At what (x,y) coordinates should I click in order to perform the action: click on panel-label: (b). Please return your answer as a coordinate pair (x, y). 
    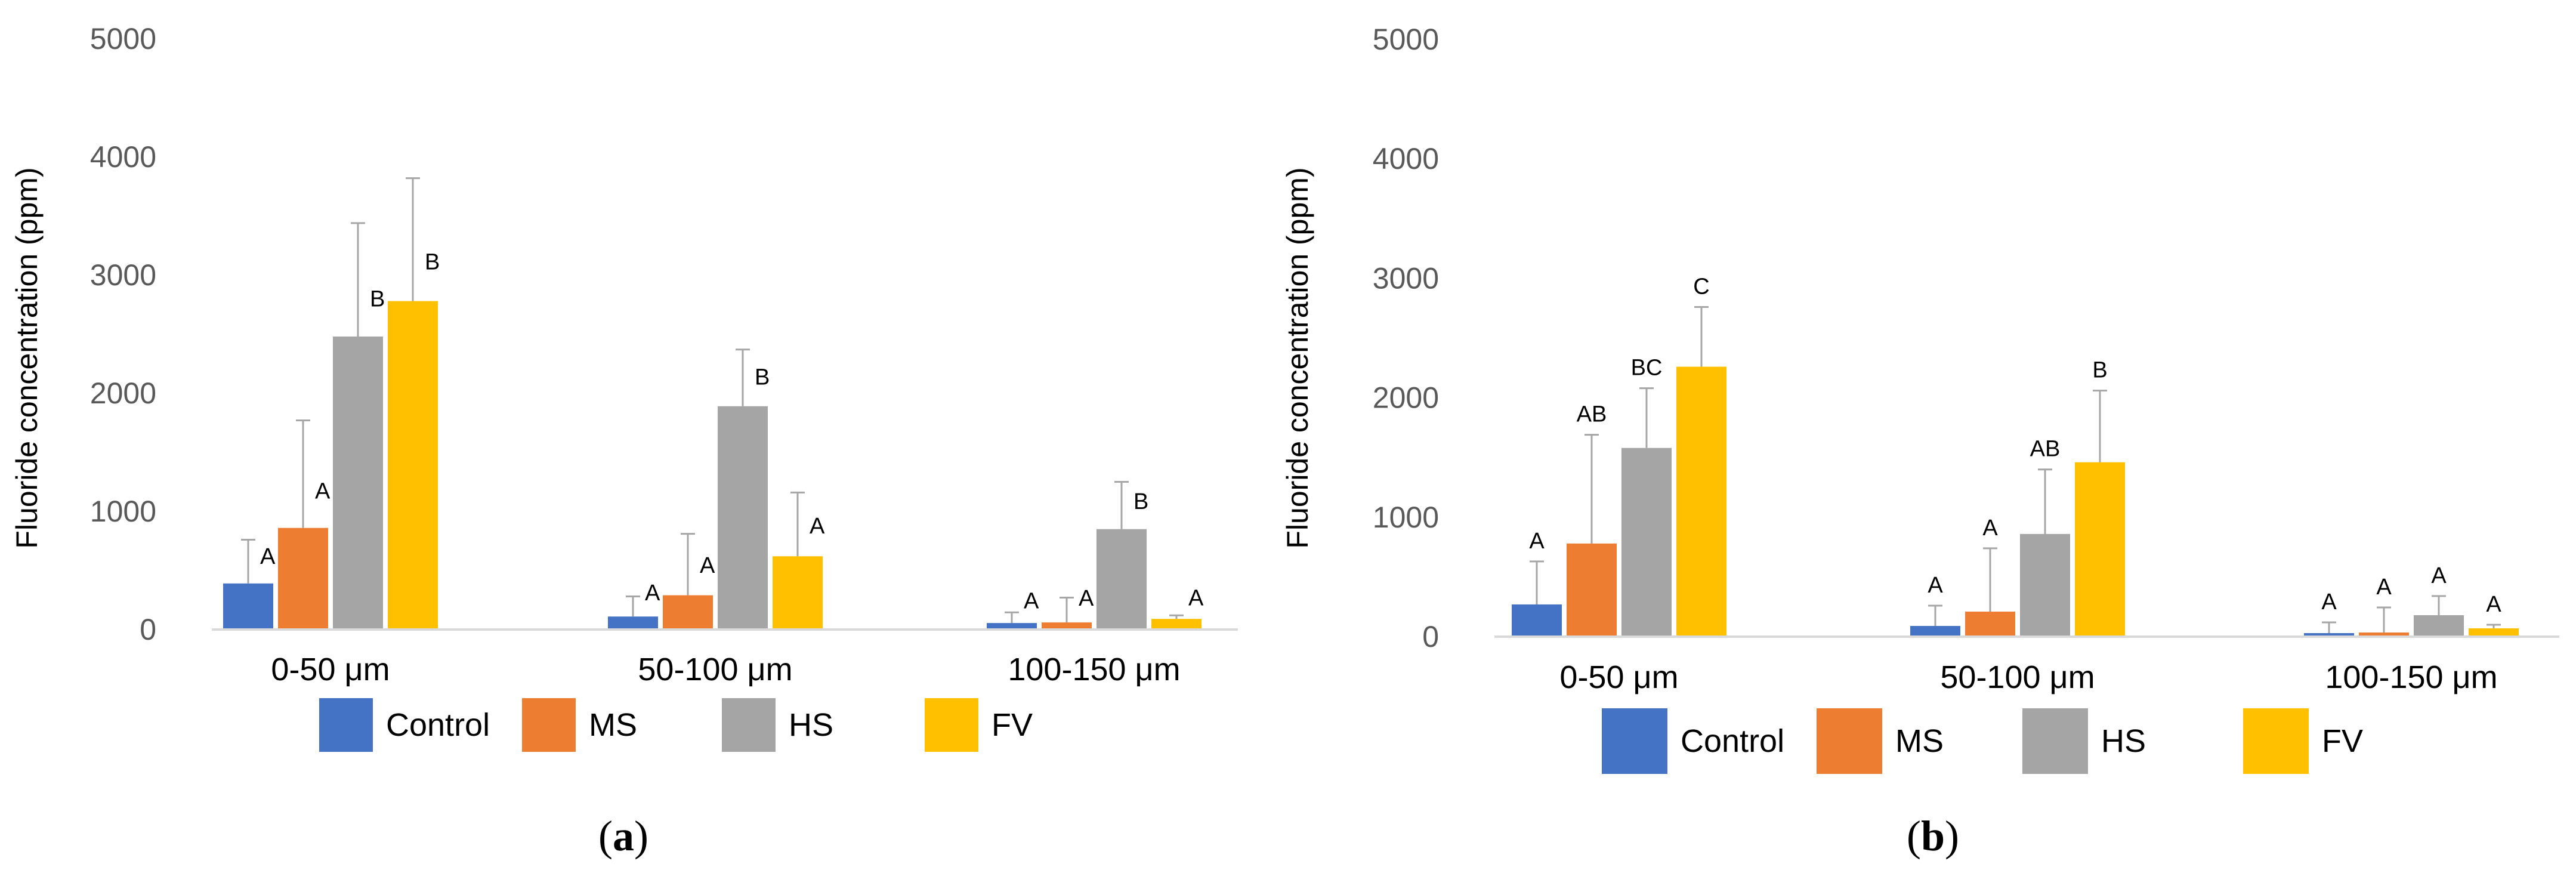
    Looking at the image, I should click on (1933, 836).